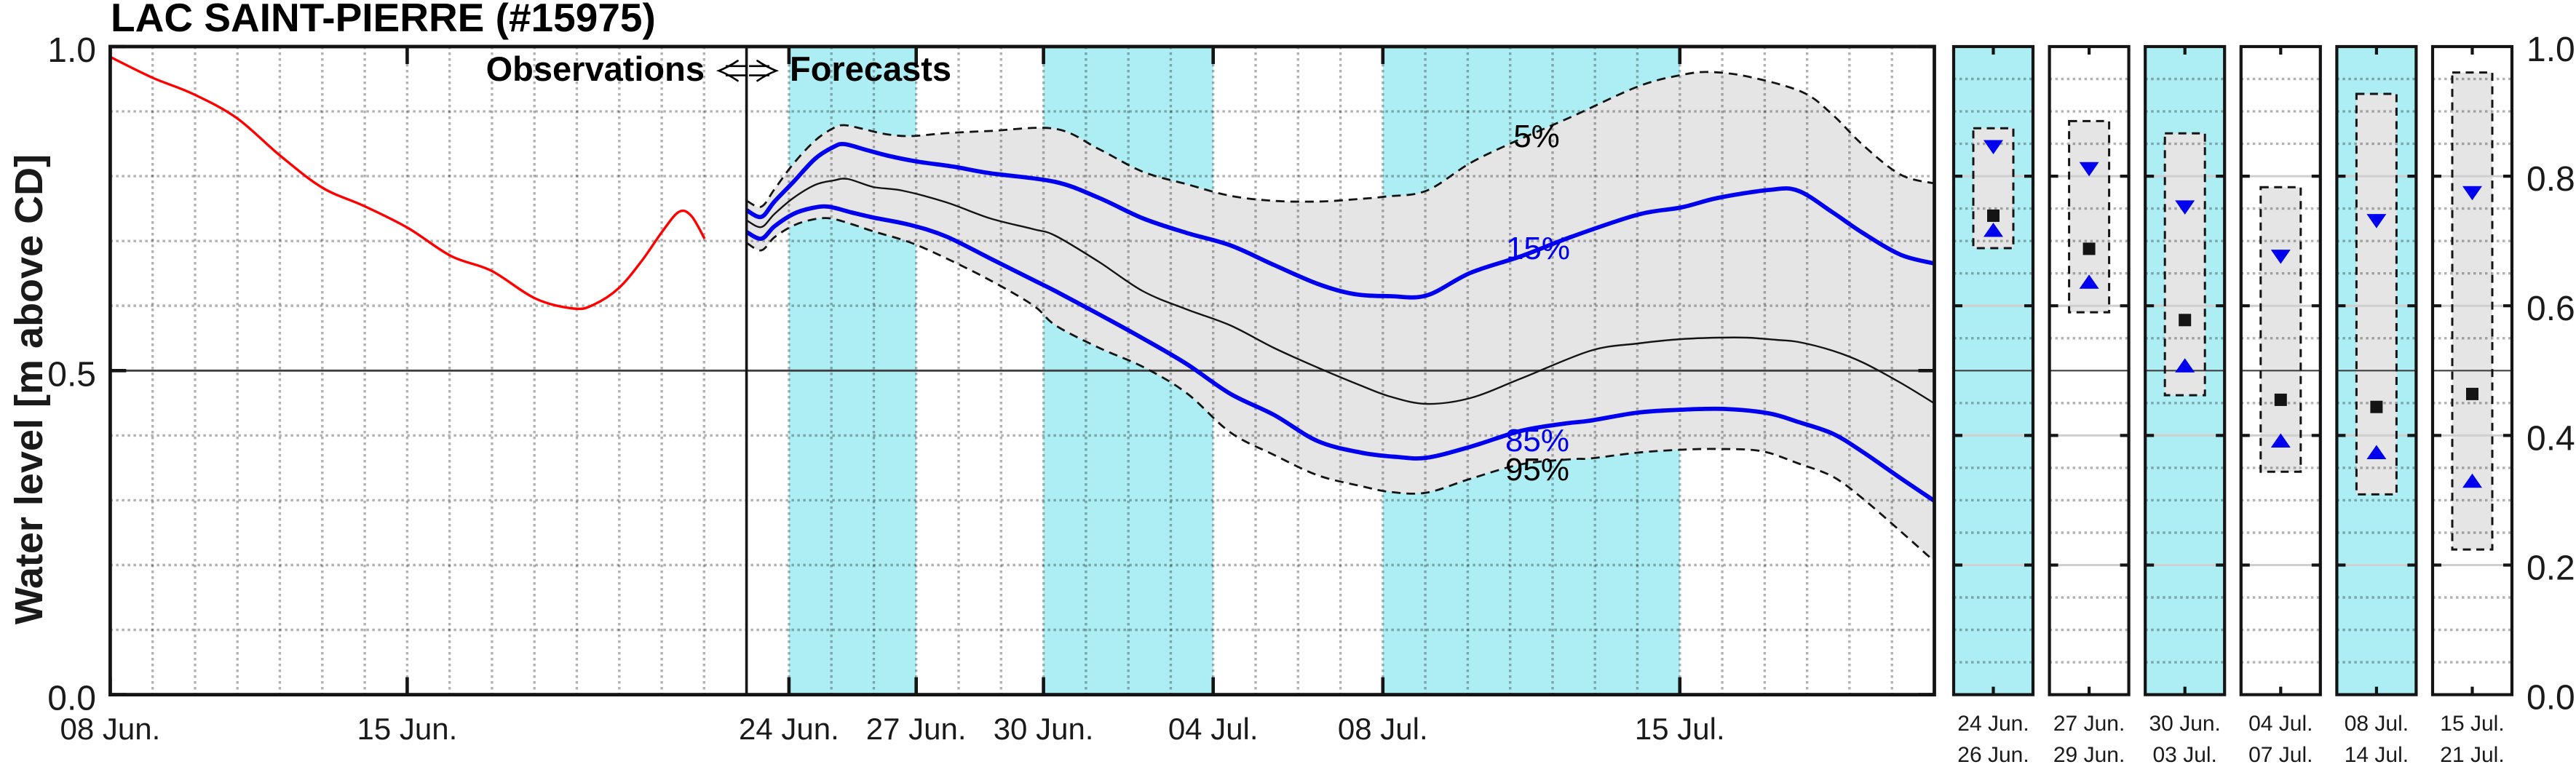 The image size is (2576, 767). Describe the element at coordinates (2185, 755) in the screenshot. I see `svg-text: 03 Jul.` at that location.